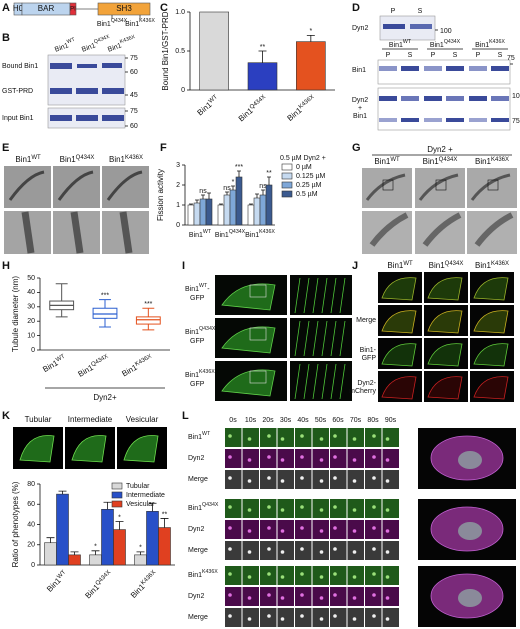 The width and height of the screenshot is (520, 629). I want to click on y-tick-label: 20, so click(31, 545).